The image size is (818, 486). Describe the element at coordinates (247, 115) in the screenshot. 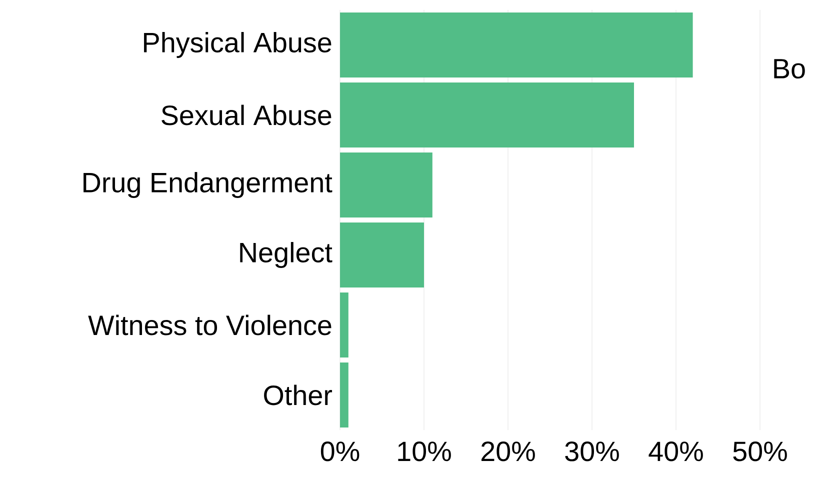

I see `y-tick-label: Sexual Abuse` at that location.